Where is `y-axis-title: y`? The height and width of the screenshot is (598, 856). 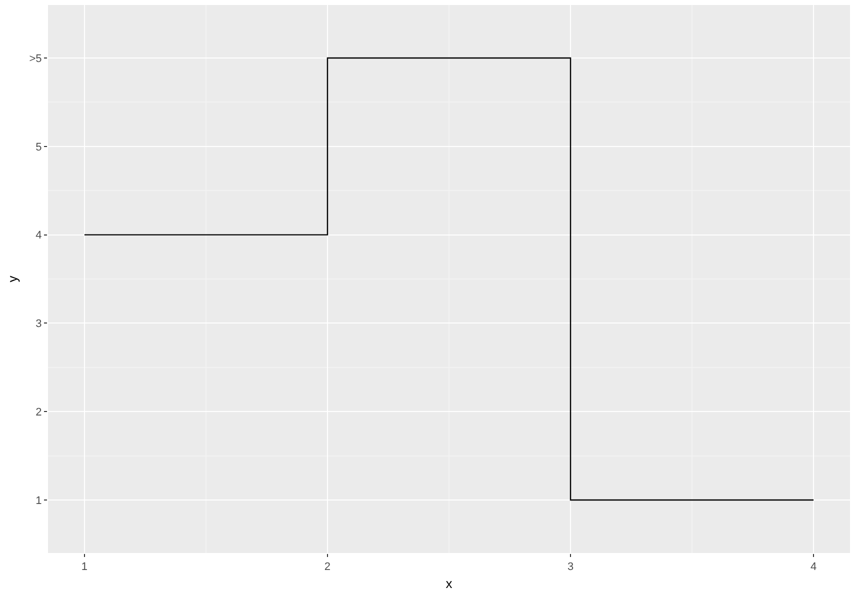 y-axis-title: y is located at coordinates (12, 278).